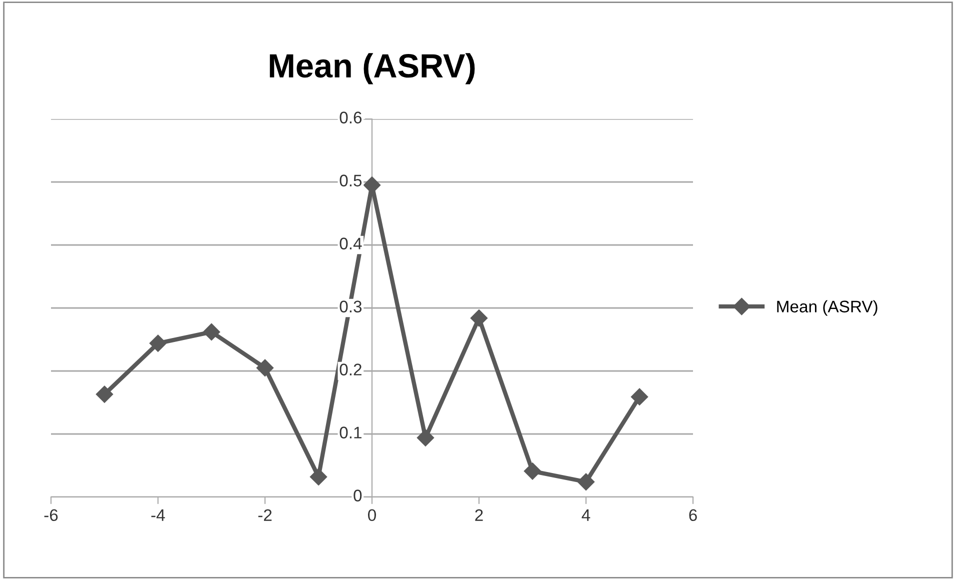  Describe the element at coordinates (351, 180) in the screenshot. I see `y-tick-label: 0.5` at that location.